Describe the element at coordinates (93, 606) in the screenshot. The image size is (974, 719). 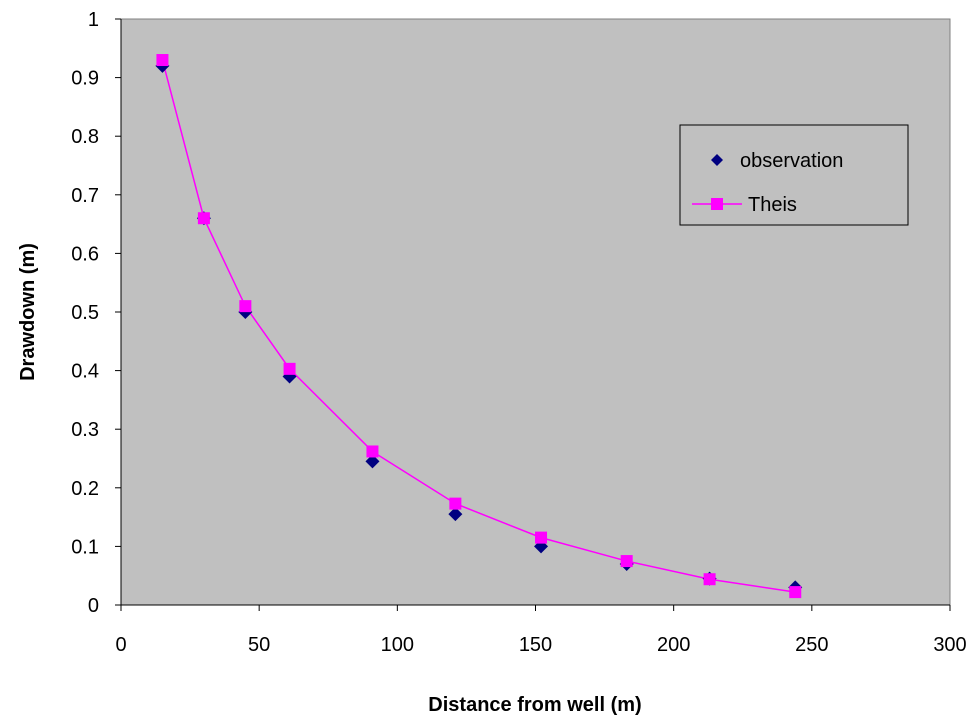
I see `y-tick-label: 0` at that location.